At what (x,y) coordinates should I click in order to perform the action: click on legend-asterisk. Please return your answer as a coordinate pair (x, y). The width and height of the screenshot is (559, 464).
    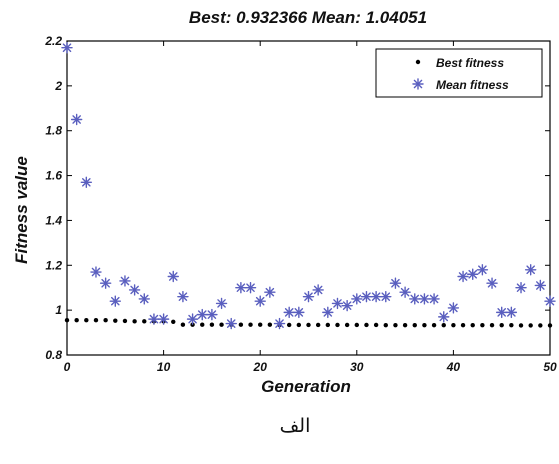
    Looking at the image, I should click on (418, 84).